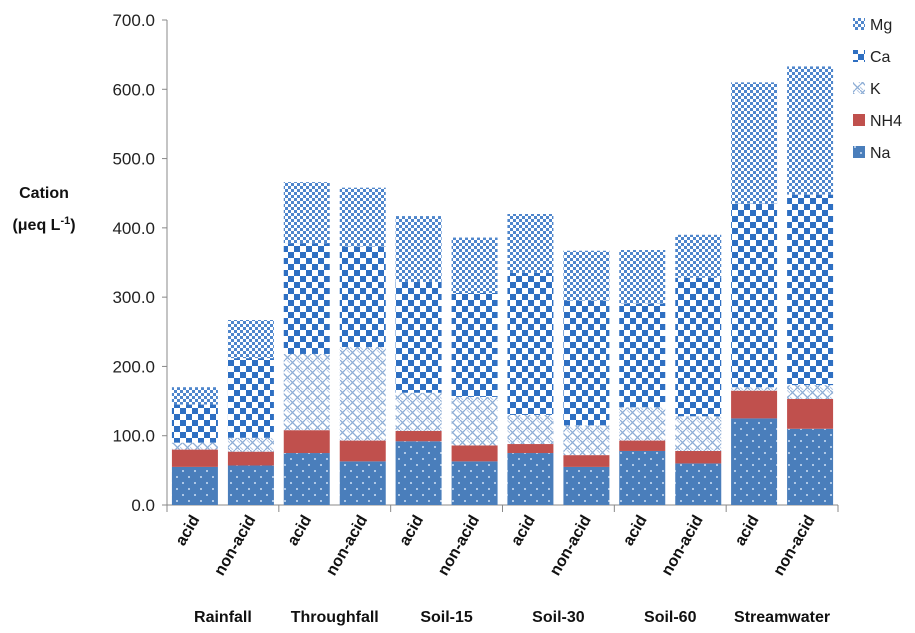 The image size is (915, 633). I want to click on y-axis-label-close: ), so click(72, 225).